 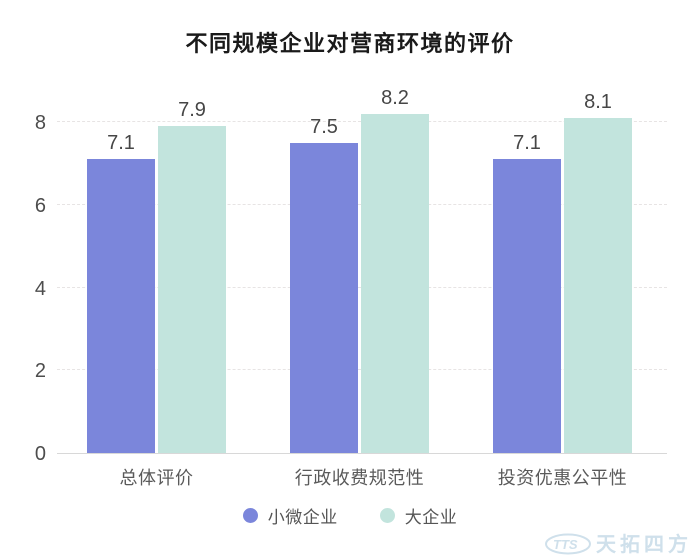 I want to click on bar-s2-c1, so click(x=192, y=289).